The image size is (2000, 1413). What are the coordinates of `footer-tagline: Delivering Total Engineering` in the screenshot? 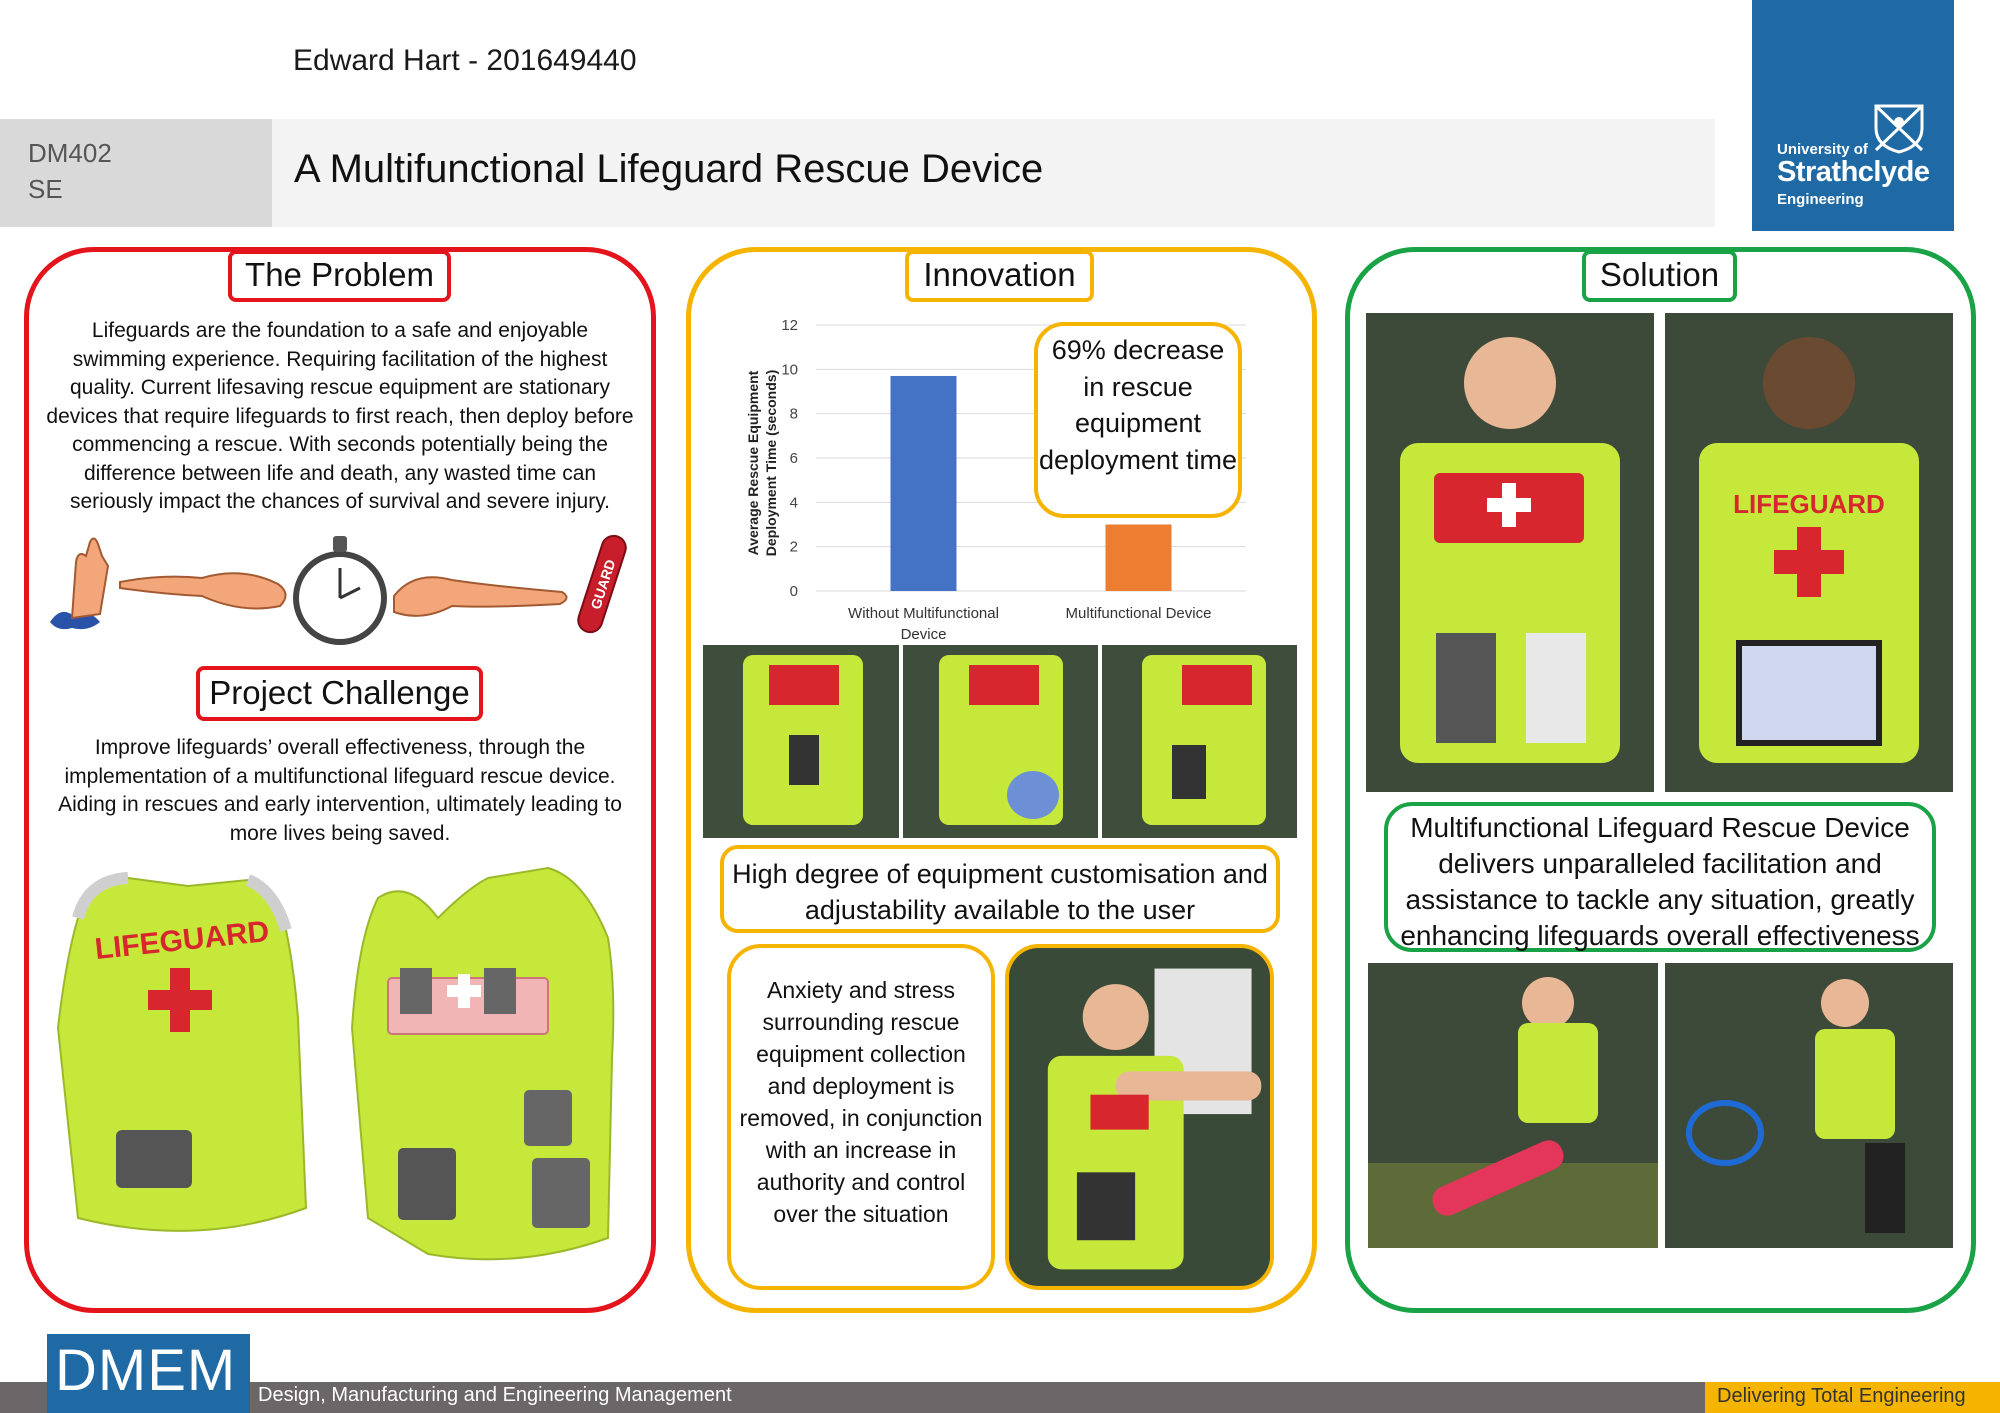 It's located at (1852, 1397).